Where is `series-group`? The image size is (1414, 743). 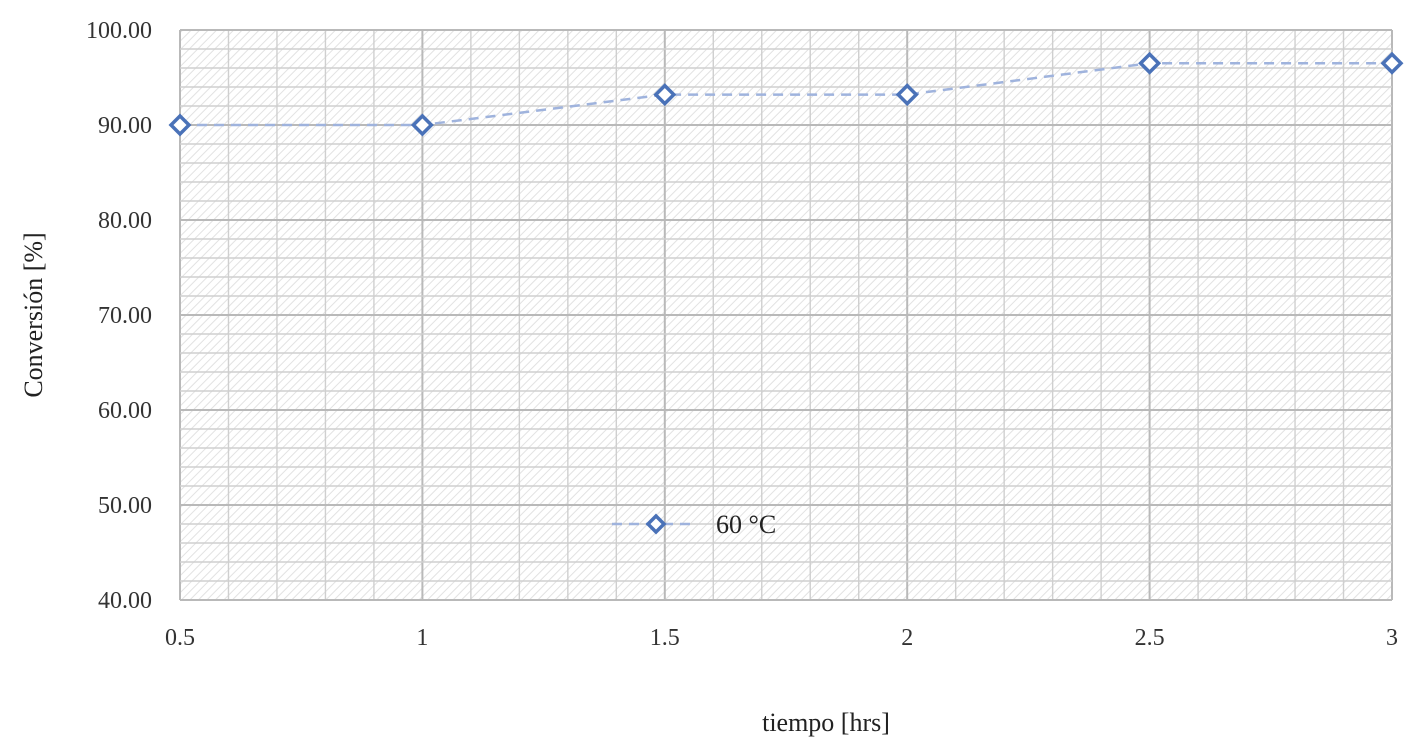 series-group is located at coordinates (786, 94).